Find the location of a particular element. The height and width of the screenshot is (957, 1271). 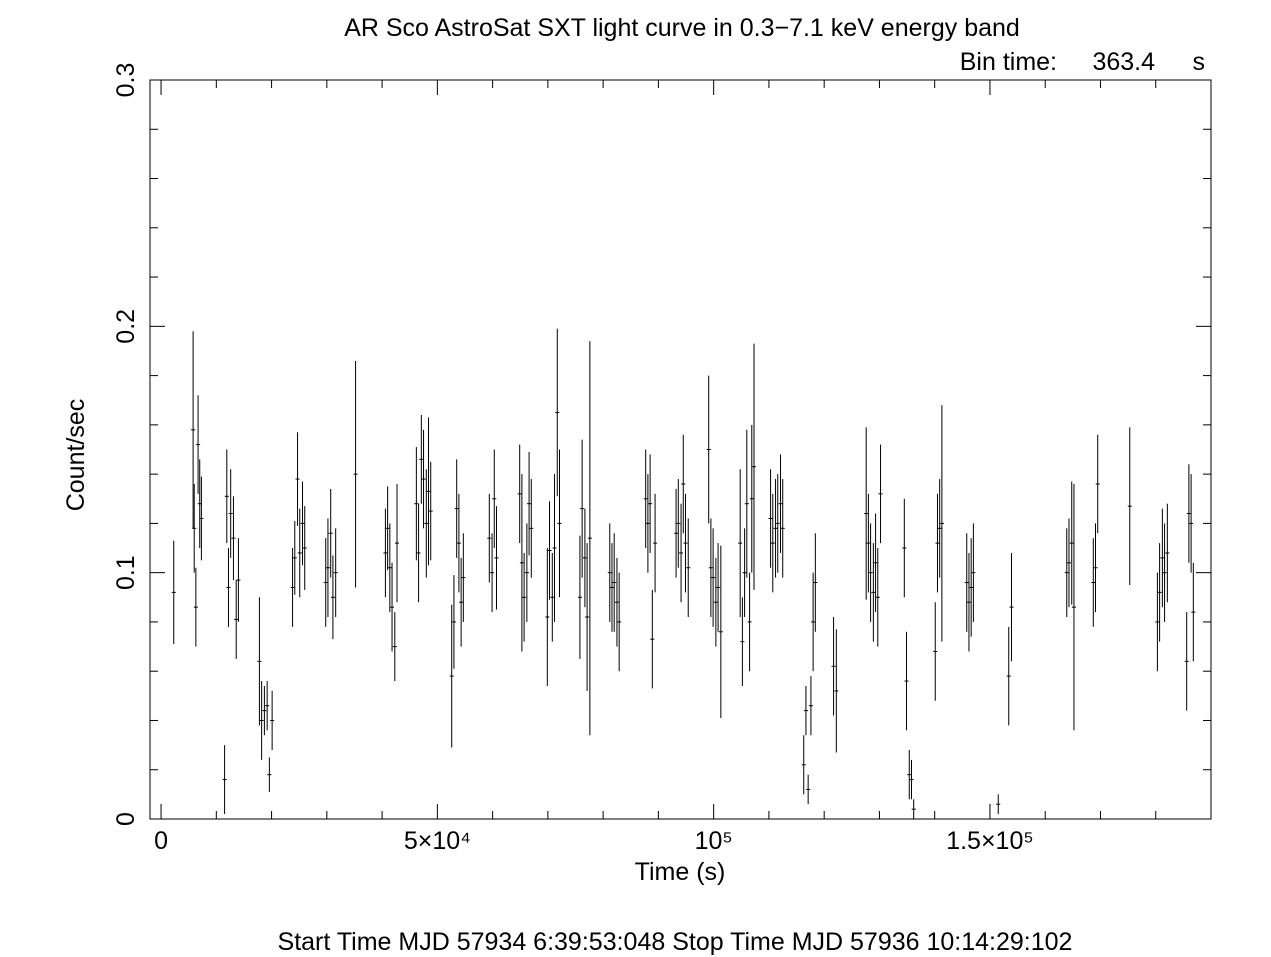

y-axis-label: Count/sec is located at coordinates (76, 455).